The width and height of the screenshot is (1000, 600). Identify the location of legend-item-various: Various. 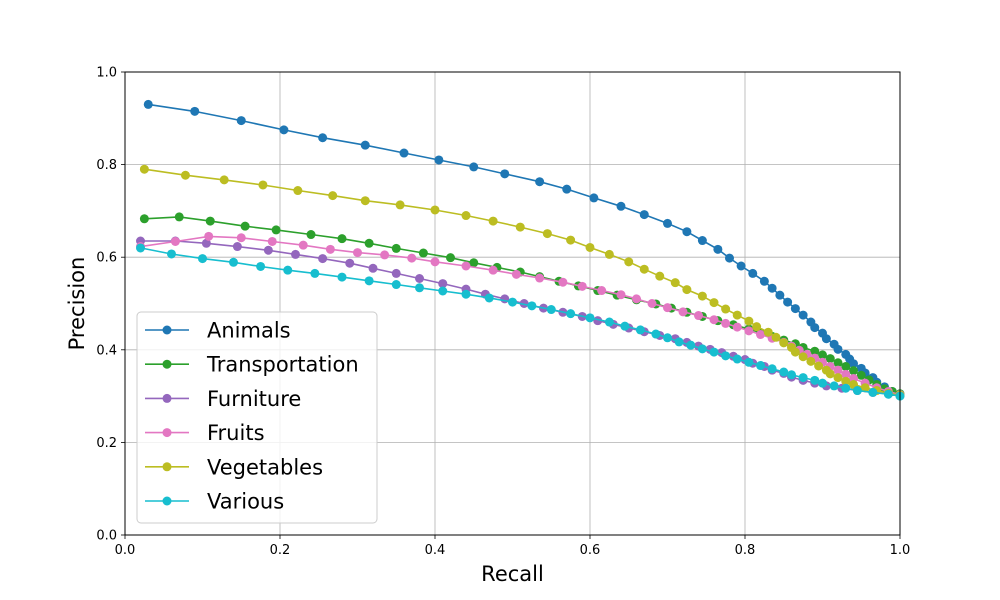
(214, 502).